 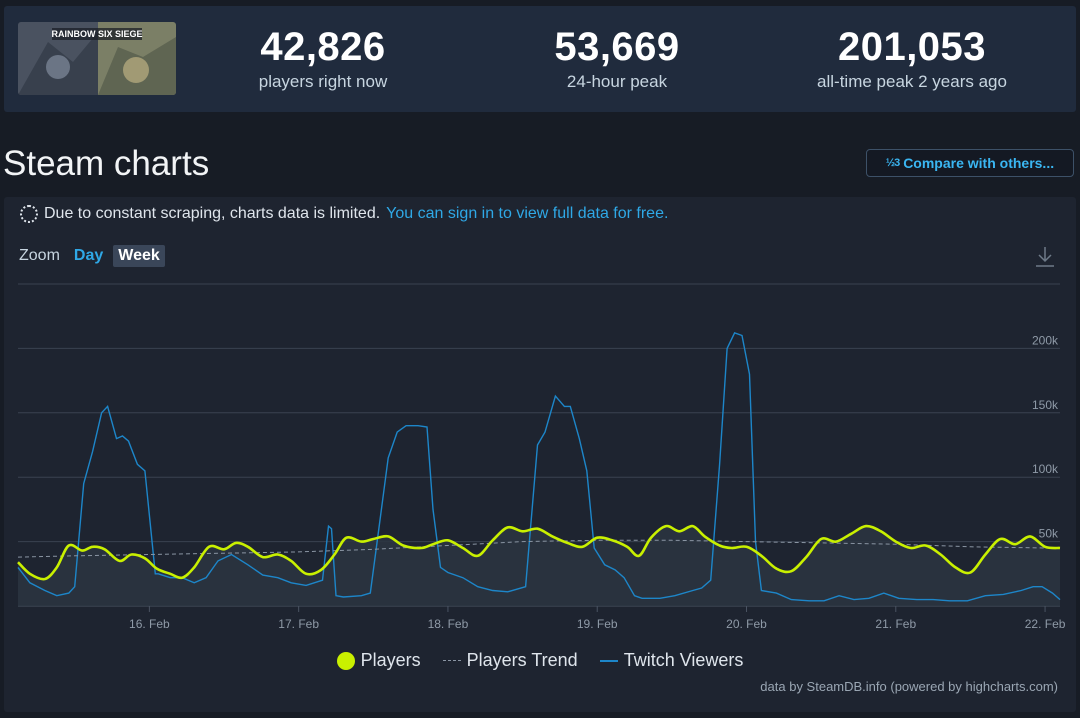 What do you see at coordinates (1045, 259) in the screenshot?
I see `download-icon` at bounding box center [1045, 259].